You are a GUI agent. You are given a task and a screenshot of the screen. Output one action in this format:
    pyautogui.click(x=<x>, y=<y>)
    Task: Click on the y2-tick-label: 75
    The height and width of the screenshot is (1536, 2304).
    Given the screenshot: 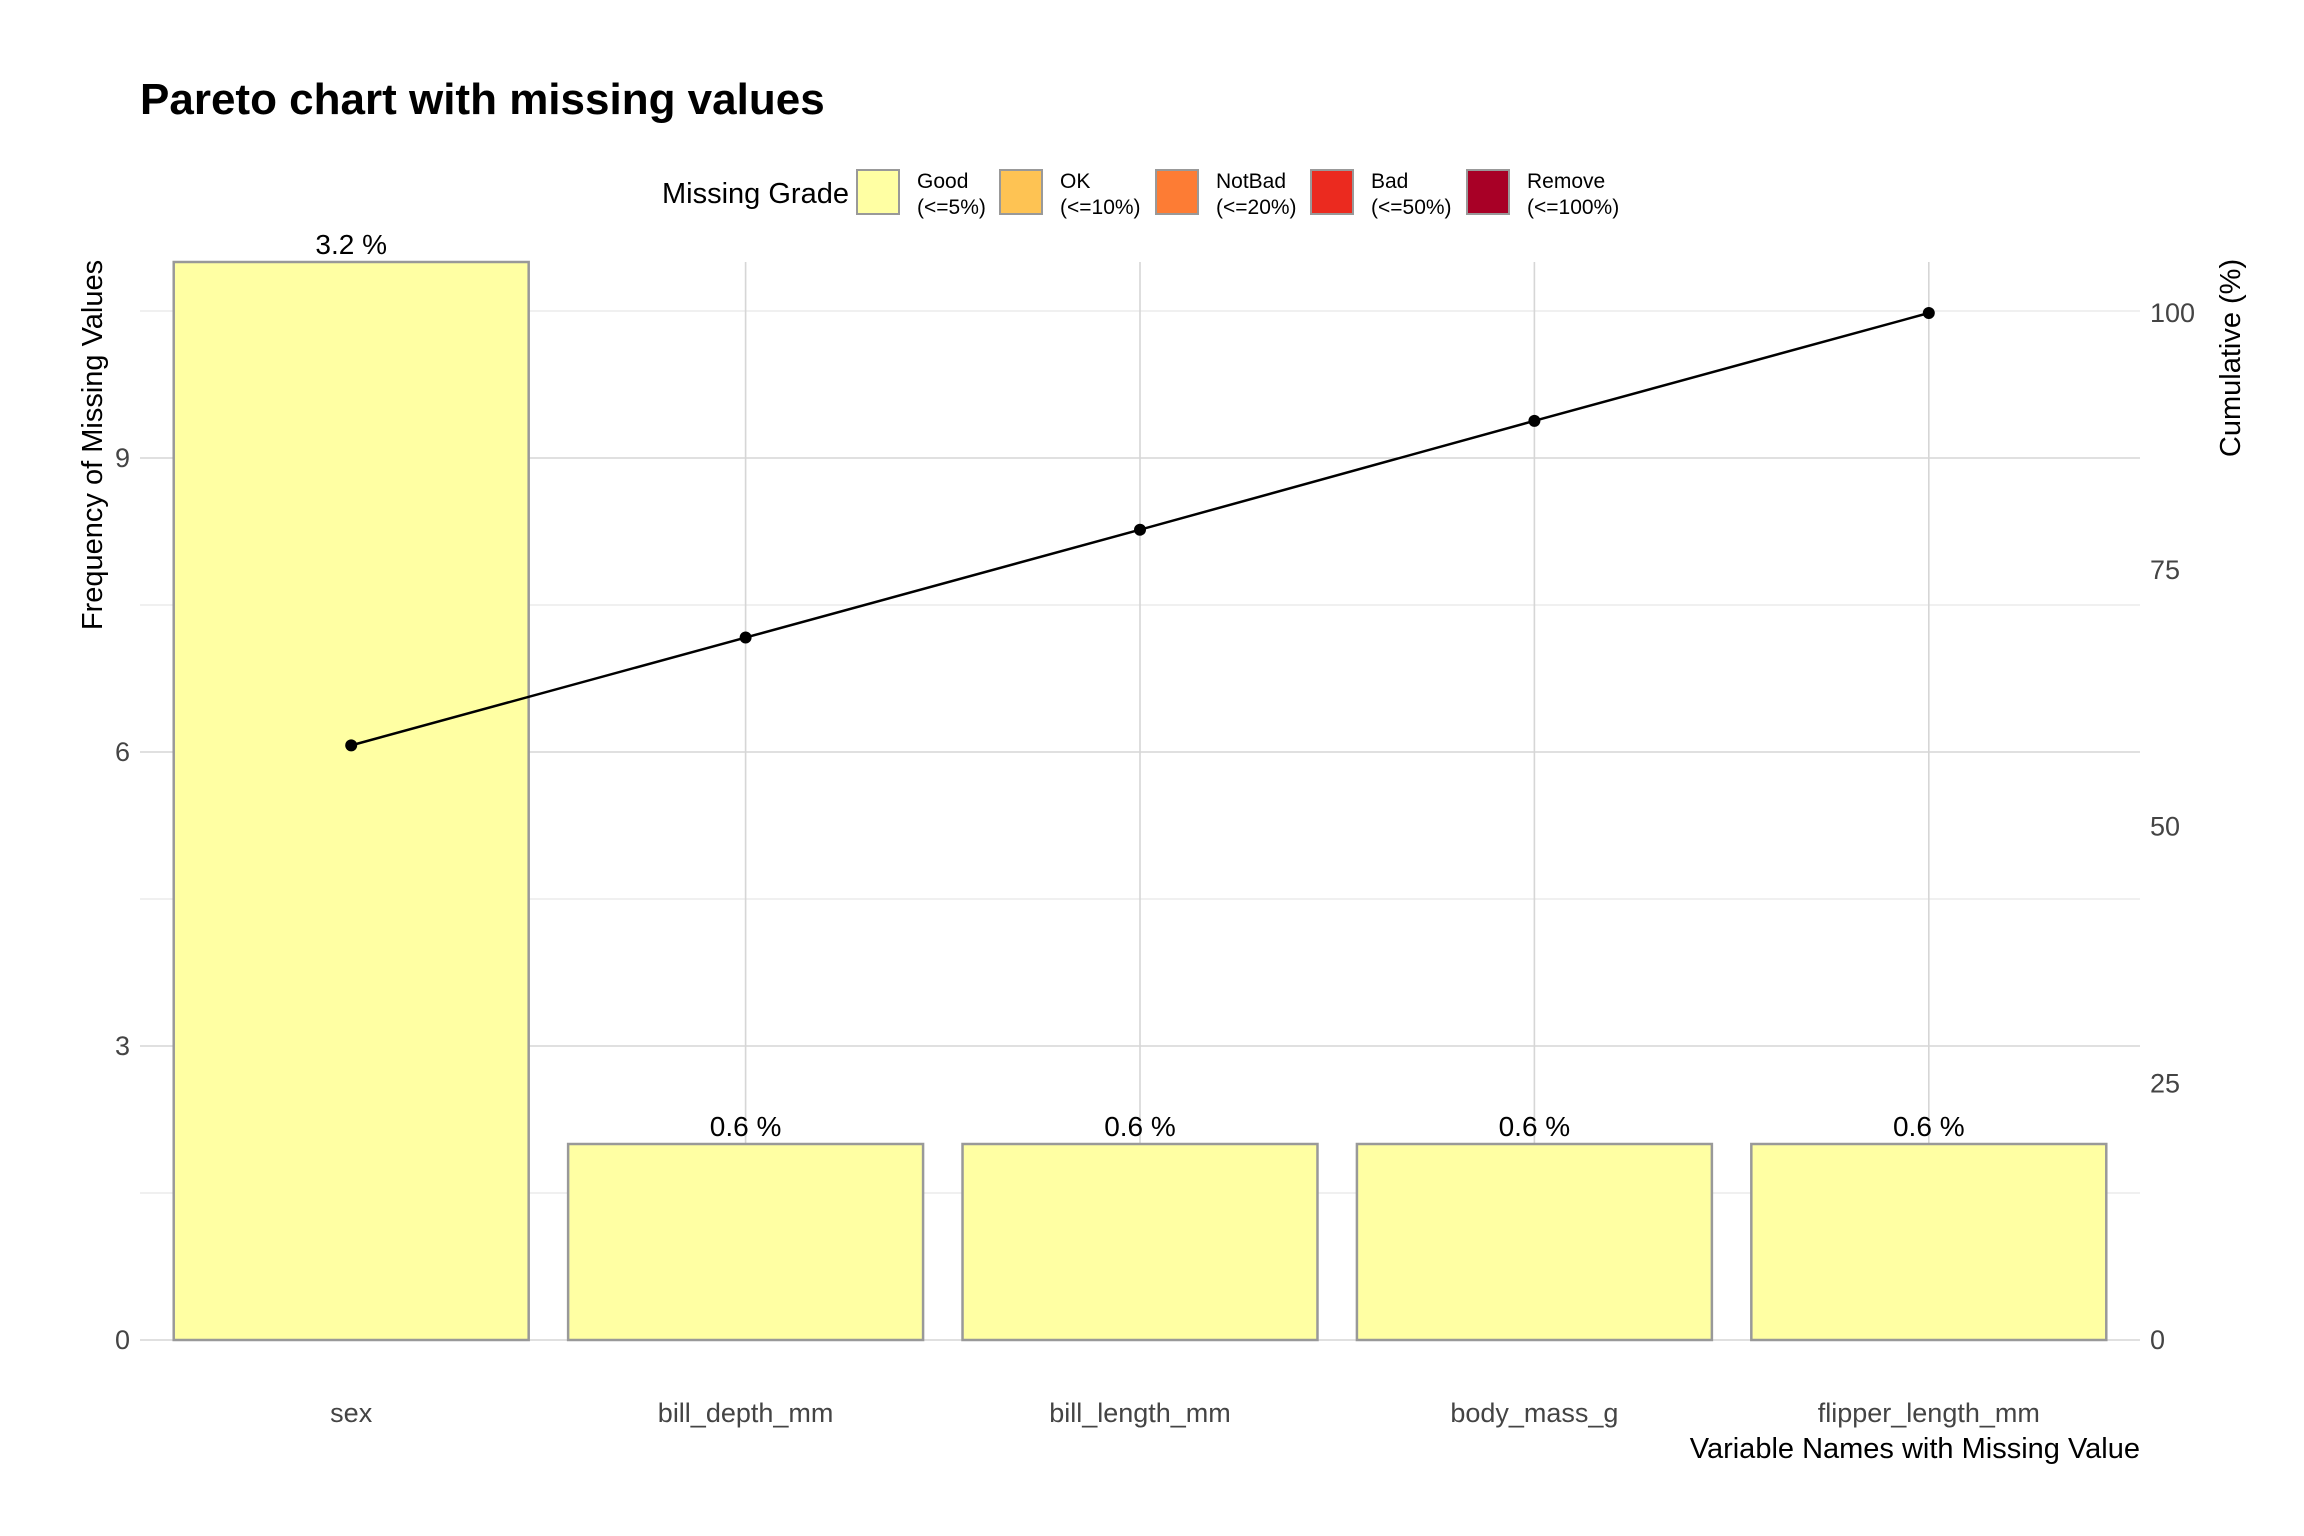 What is the action you would take?
    pyautogui.click(x=2165, y=570)
    